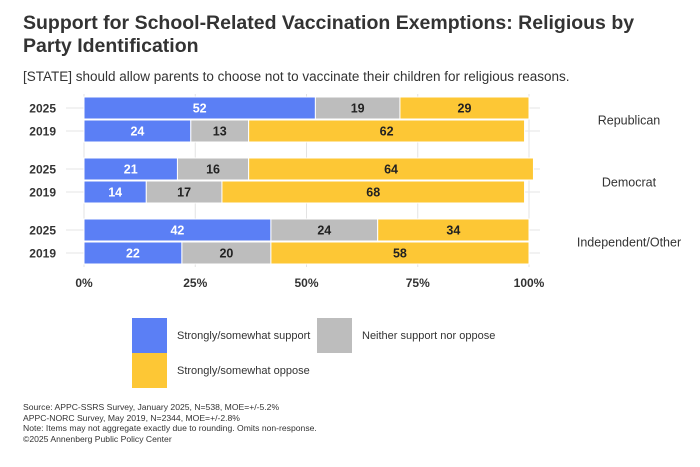 The image size is (700, 467). What do you see at coordinates (529, 283) in the screenshot?
I see `x-tick-label: 100%` at bounding box center [529, 283].